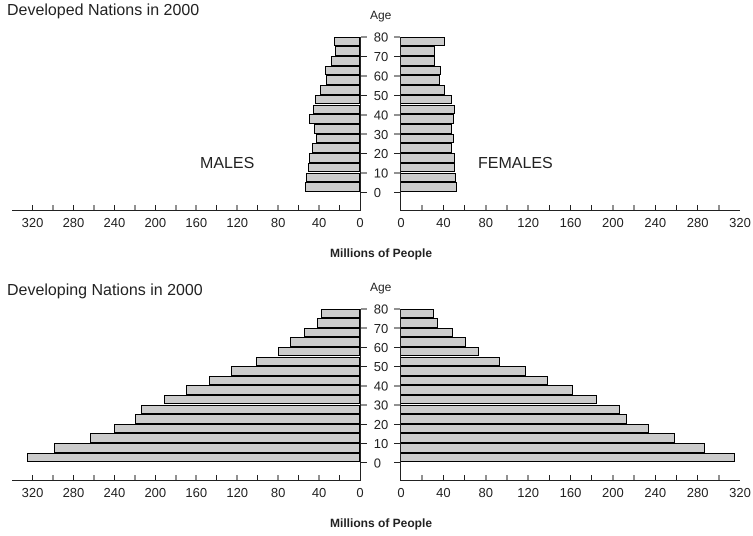  I want to click on chart-title: Developing Nations in 2000, so click(105, 290).